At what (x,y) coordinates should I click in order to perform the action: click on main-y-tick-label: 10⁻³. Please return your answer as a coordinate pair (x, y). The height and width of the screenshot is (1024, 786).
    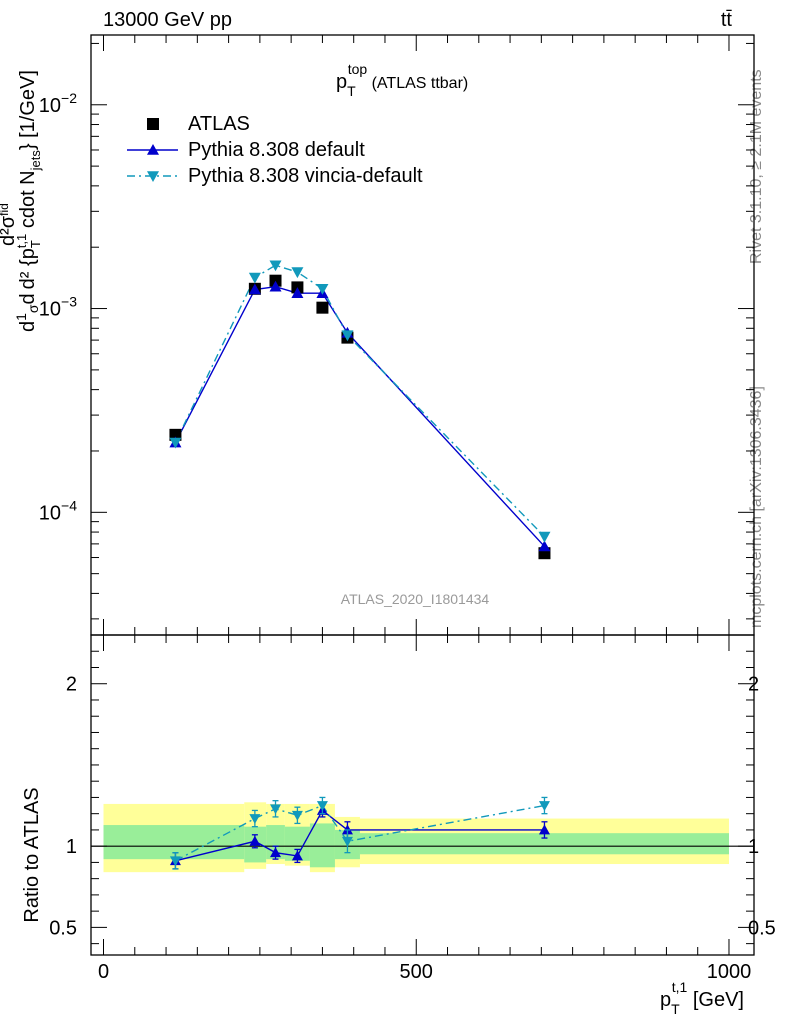
    Looking at the image, I should click on (58, 307).